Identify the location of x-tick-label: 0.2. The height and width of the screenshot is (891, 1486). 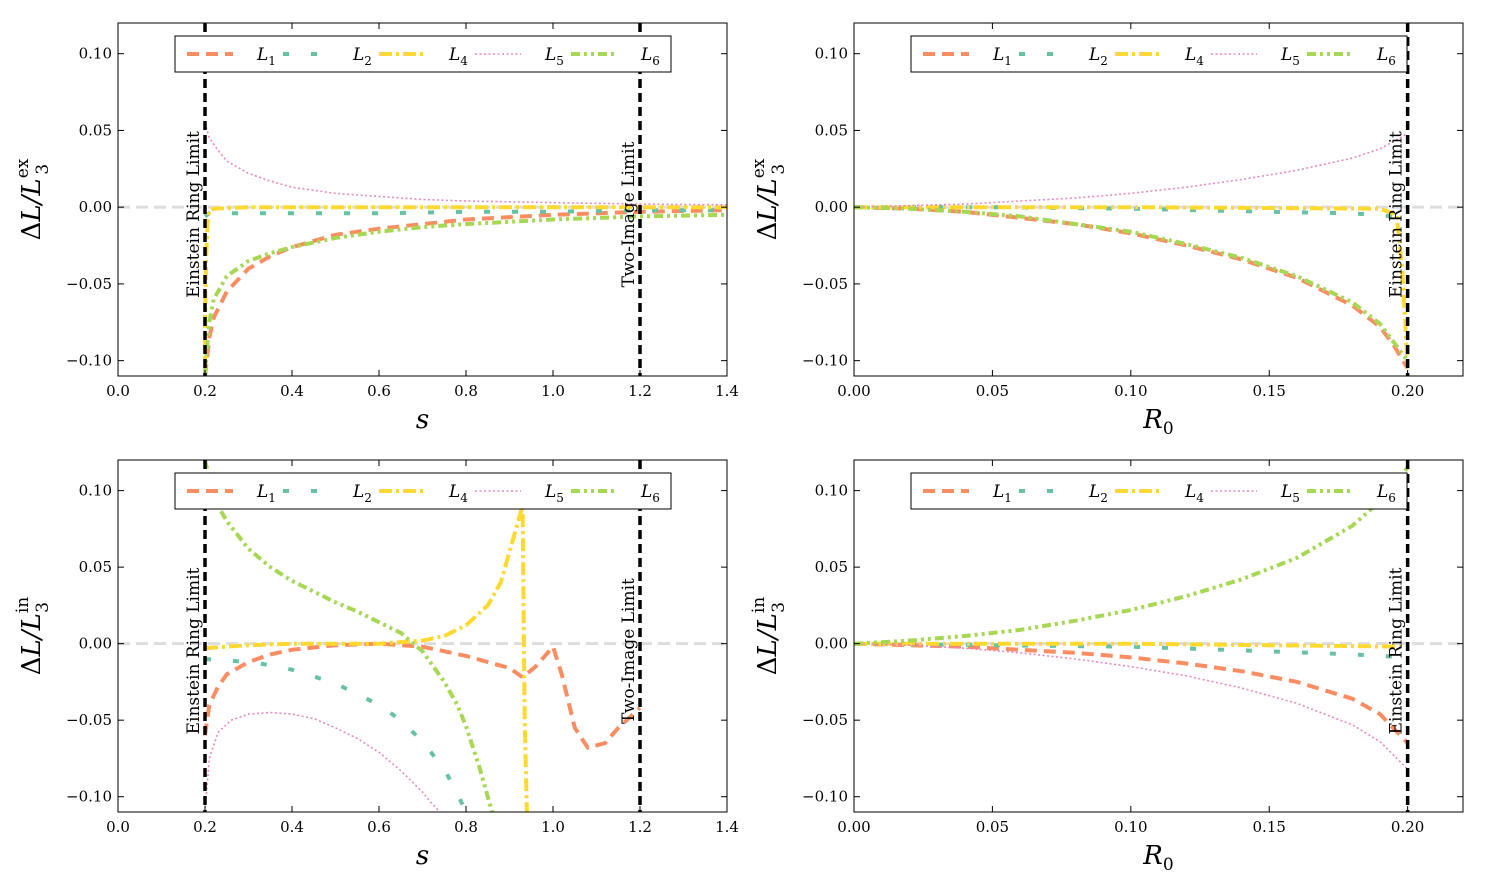
(205, 827).